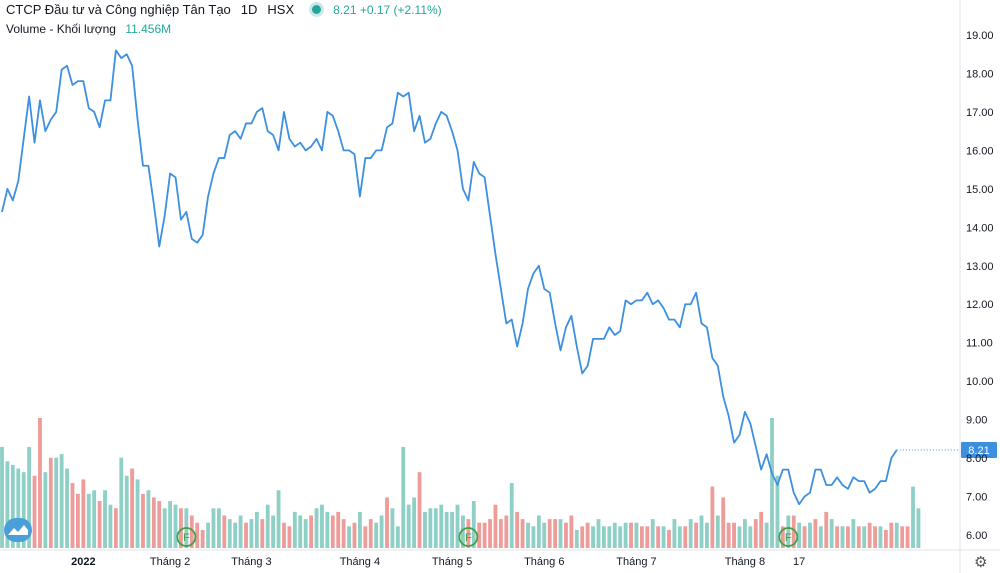 The height and width of the screenshot is (573, 1000). Describe the element at coordinates (249, 9) in the screenshot. I see `interval-label: 1D` at that location.